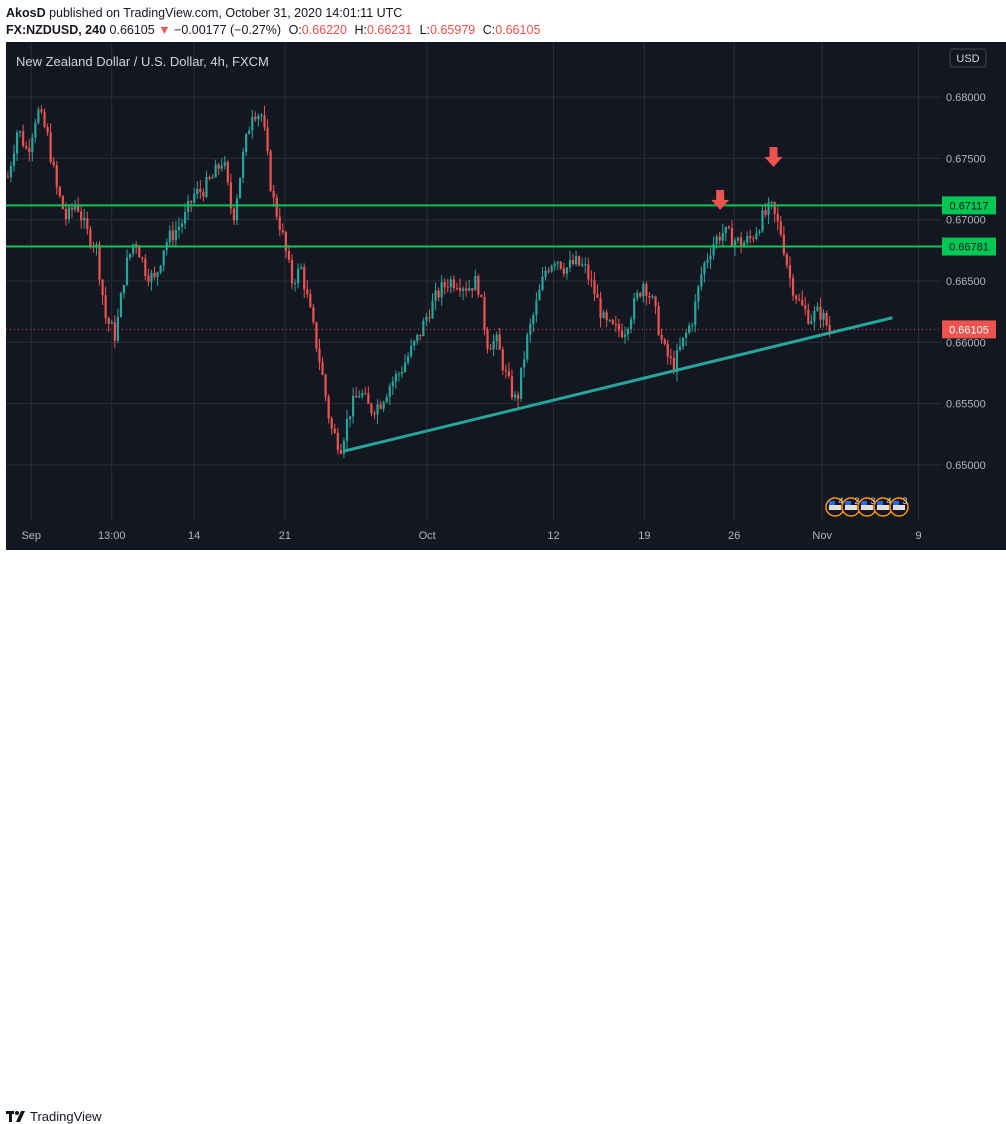 The image size is (1006, 1124). I want to click on trend-line, so click(617, 384).